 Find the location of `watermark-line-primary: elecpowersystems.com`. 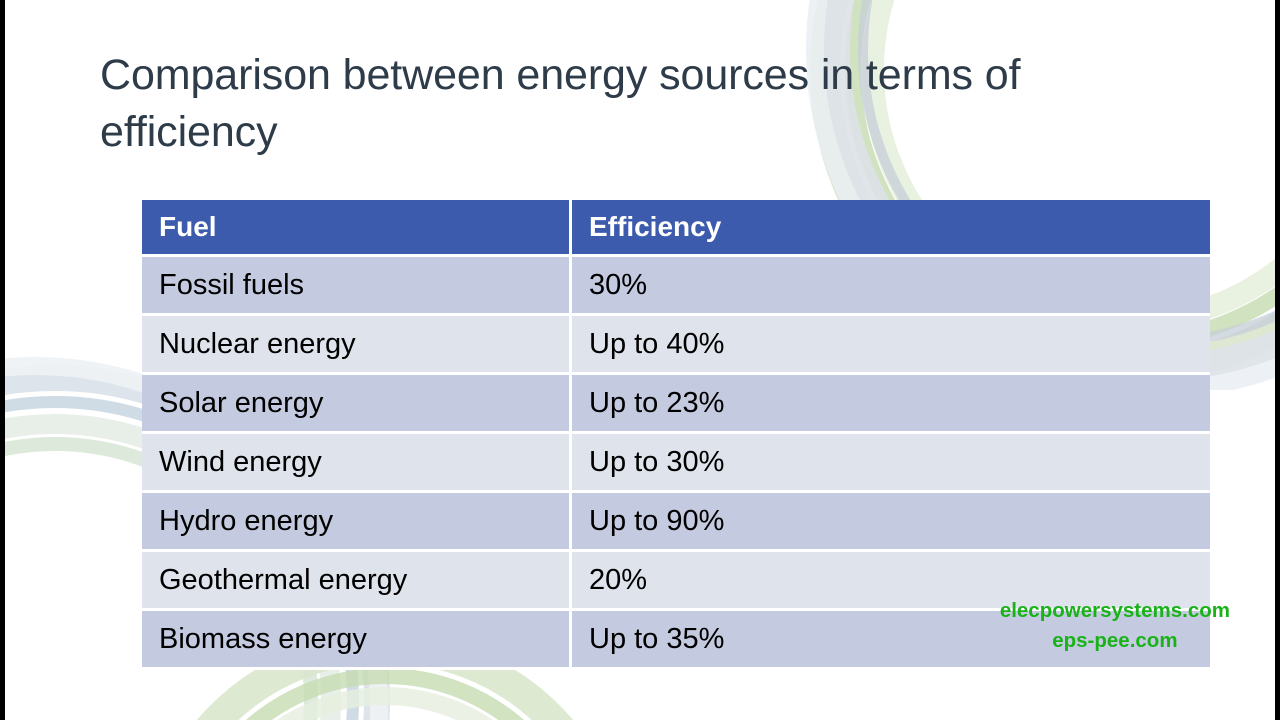

watermark-line-primary: elecpowersystems.com is located at coordinates (1114, 610).